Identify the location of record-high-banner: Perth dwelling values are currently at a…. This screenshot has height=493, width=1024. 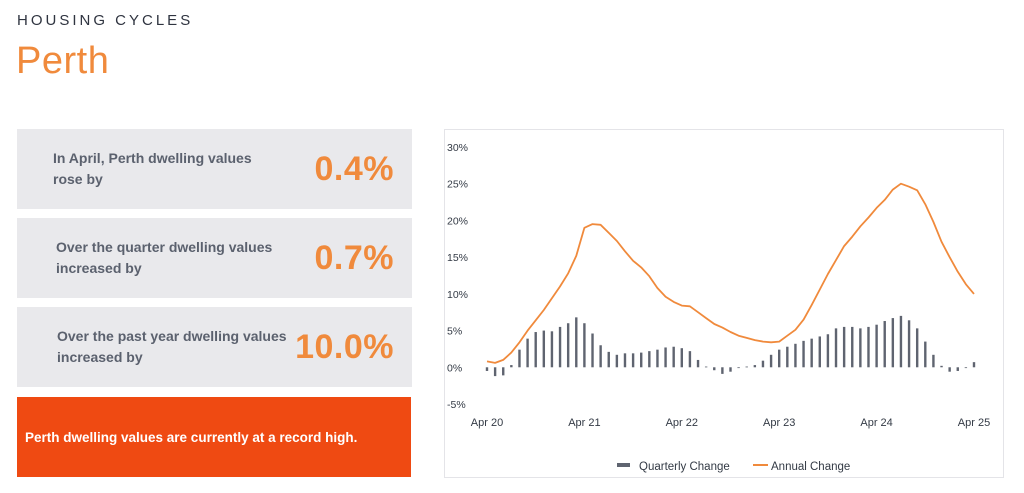
(214, 437).